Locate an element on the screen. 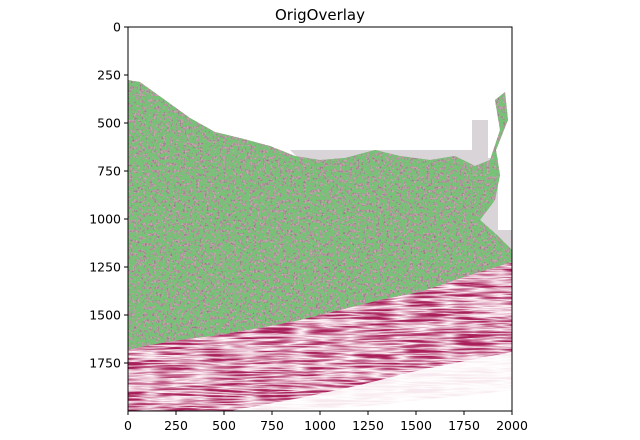  y-tick-label: 250 is located at coordinates (109, 75).